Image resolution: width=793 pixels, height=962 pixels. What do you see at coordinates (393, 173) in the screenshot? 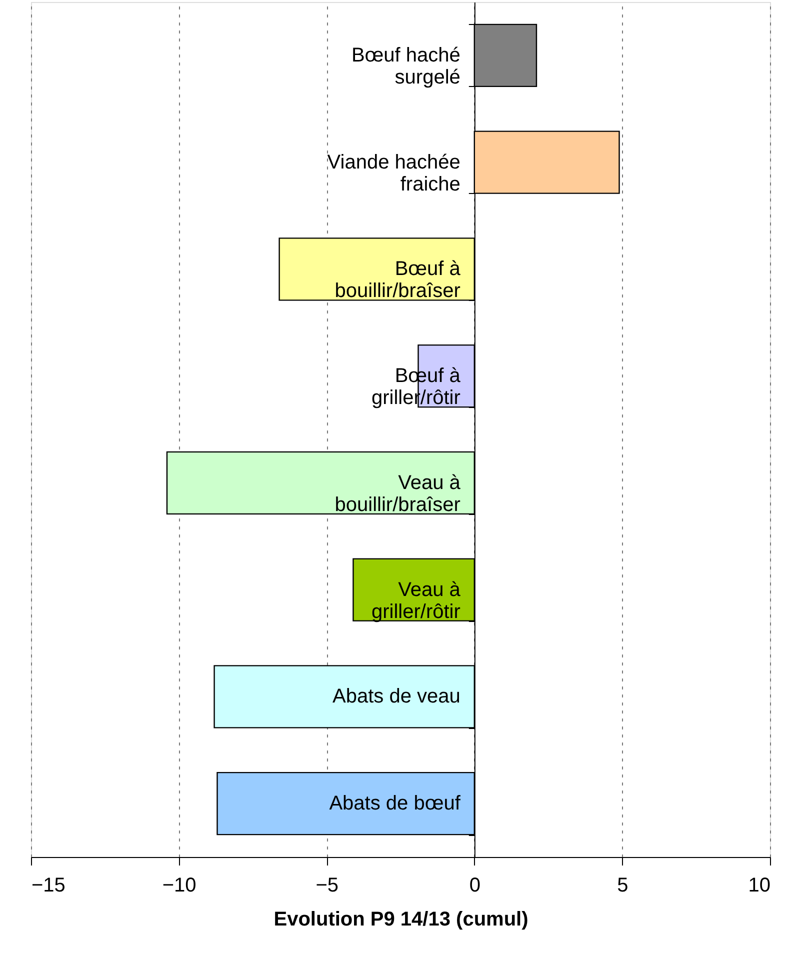
I see `y-tick-label: Viande hachée fraiche` at bounding box center [393, 173].